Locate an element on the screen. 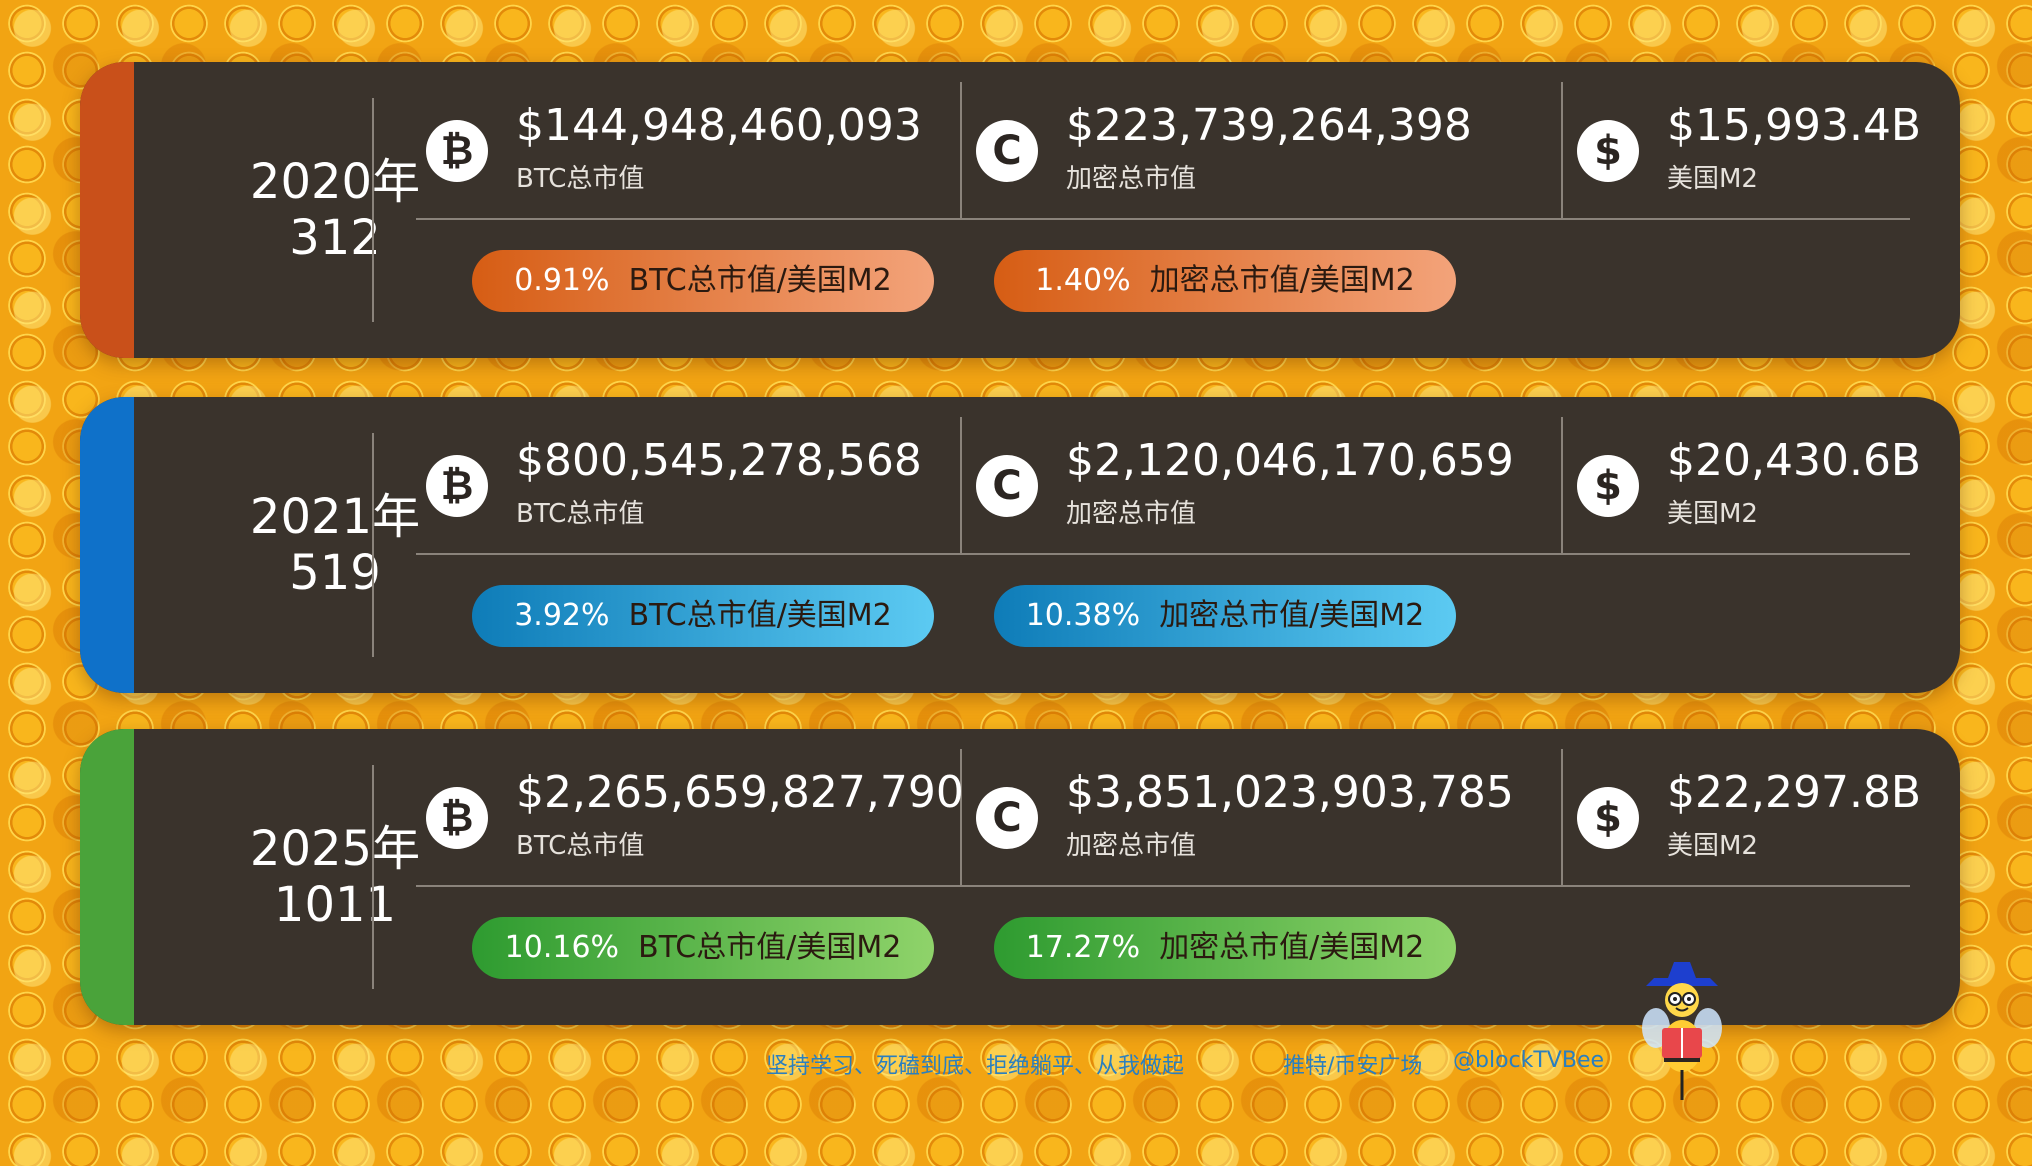 The image size is (2032, 1166). btc-m2-ratio-pill: 3.92% BTC总市值/美国M2 is located at coordinates (703, 616).